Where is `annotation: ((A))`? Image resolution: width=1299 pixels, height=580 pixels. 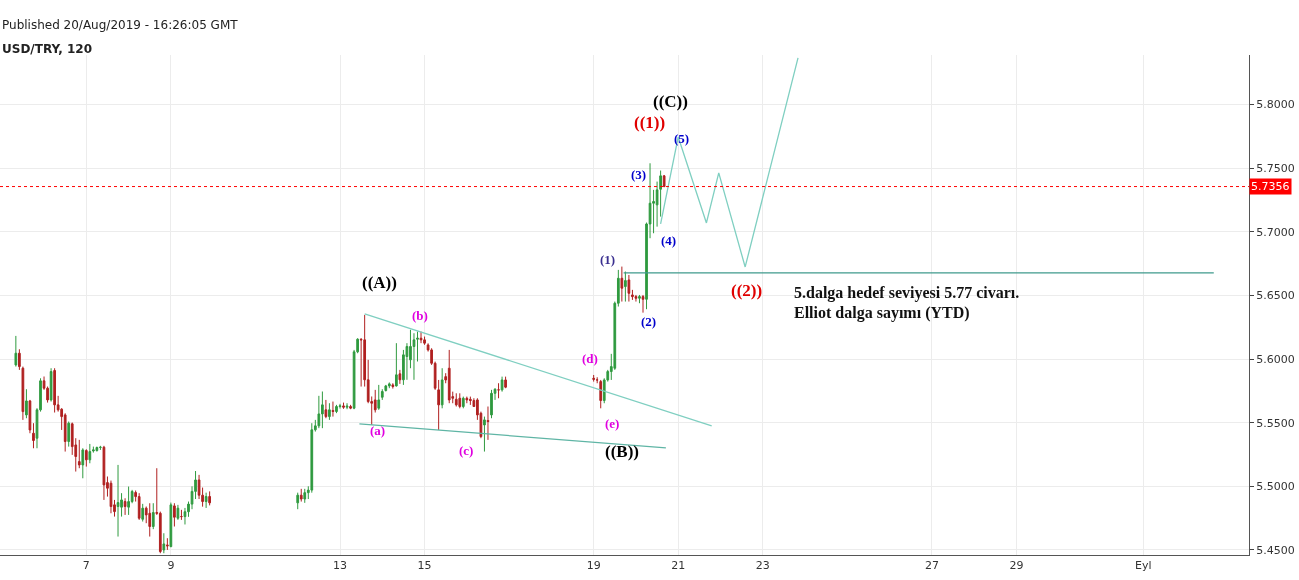 annotation: ((A)) is located at coordinates (379, 282).